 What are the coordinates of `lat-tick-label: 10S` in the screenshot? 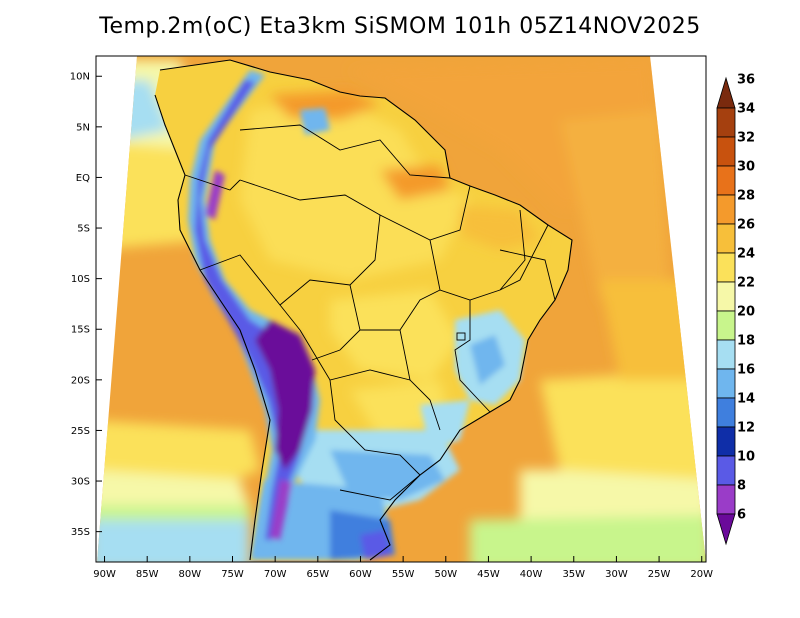 It's located at (80, 279).